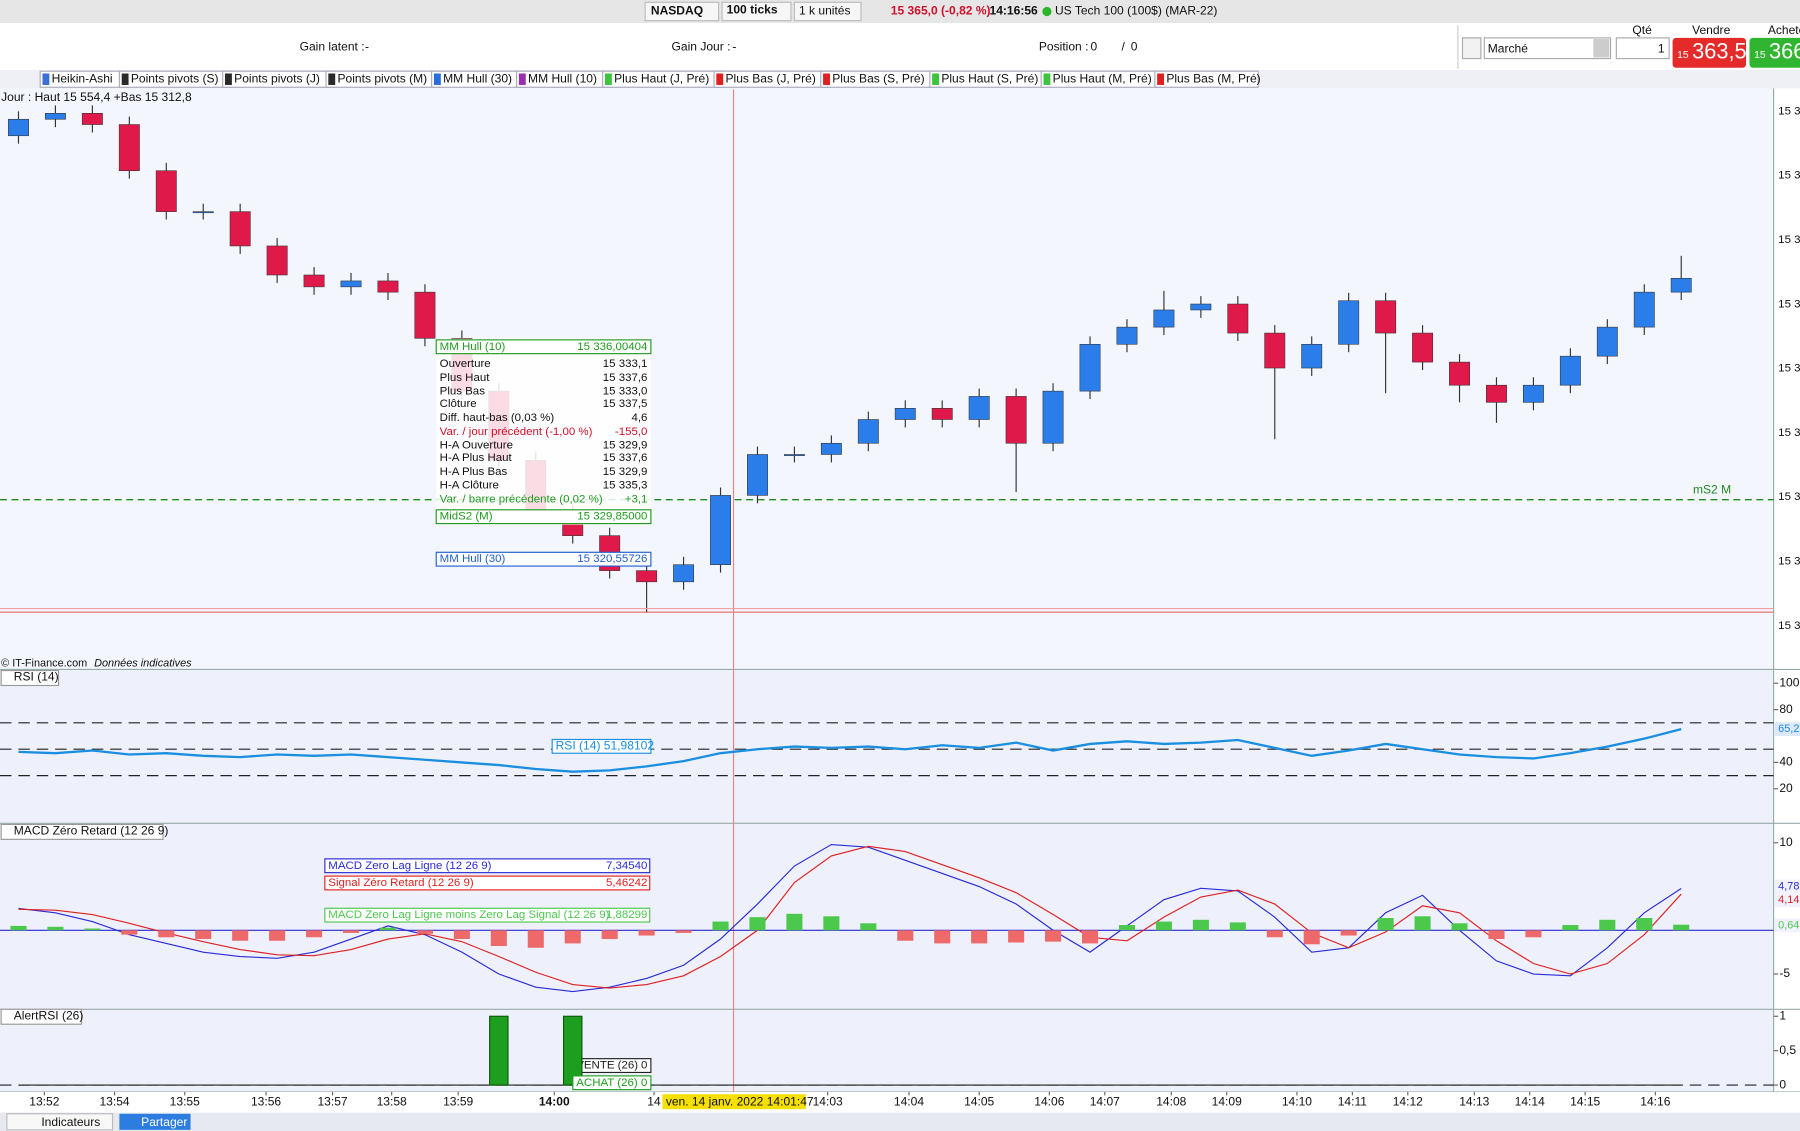 The image size is (1800, 1131). I want to click on tag-label: Points pivots (J), so click(277, 78).